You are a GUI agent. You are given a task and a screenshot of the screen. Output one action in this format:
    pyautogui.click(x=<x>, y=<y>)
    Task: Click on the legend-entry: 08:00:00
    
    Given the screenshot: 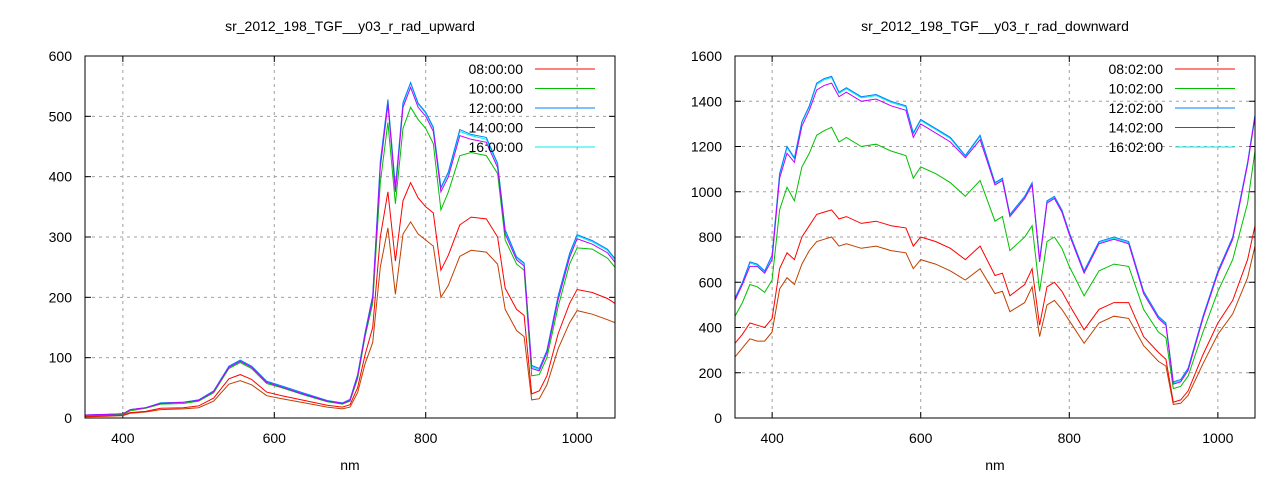 What is the action you would take?
    pyautogui.click(x=532, y=69)
    